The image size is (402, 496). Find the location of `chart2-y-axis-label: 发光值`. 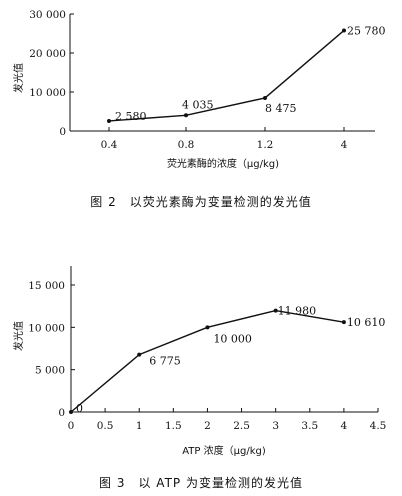

chart2-y-axis-label: 发光值 is located at coordinates (18, 336).